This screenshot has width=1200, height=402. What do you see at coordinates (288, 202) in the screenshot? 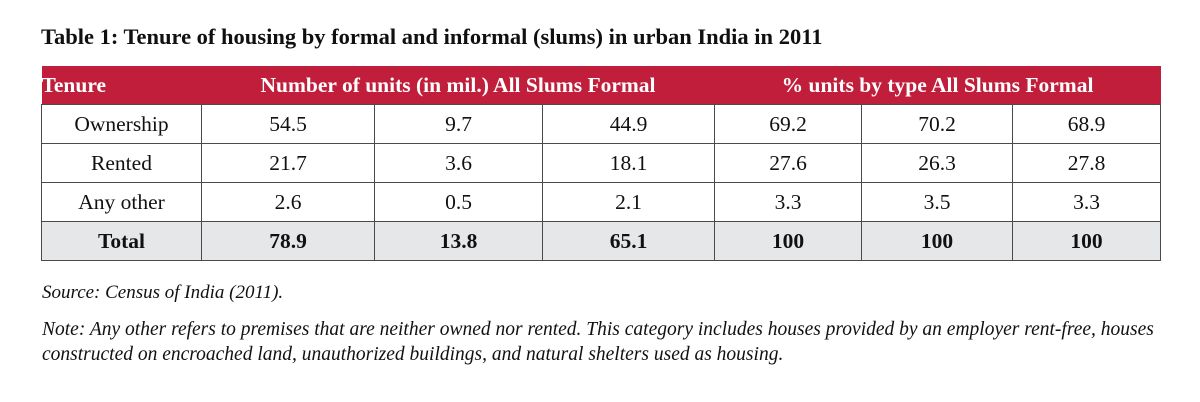
I see `value-cell: 2.6` at bounding box center [288, 202].